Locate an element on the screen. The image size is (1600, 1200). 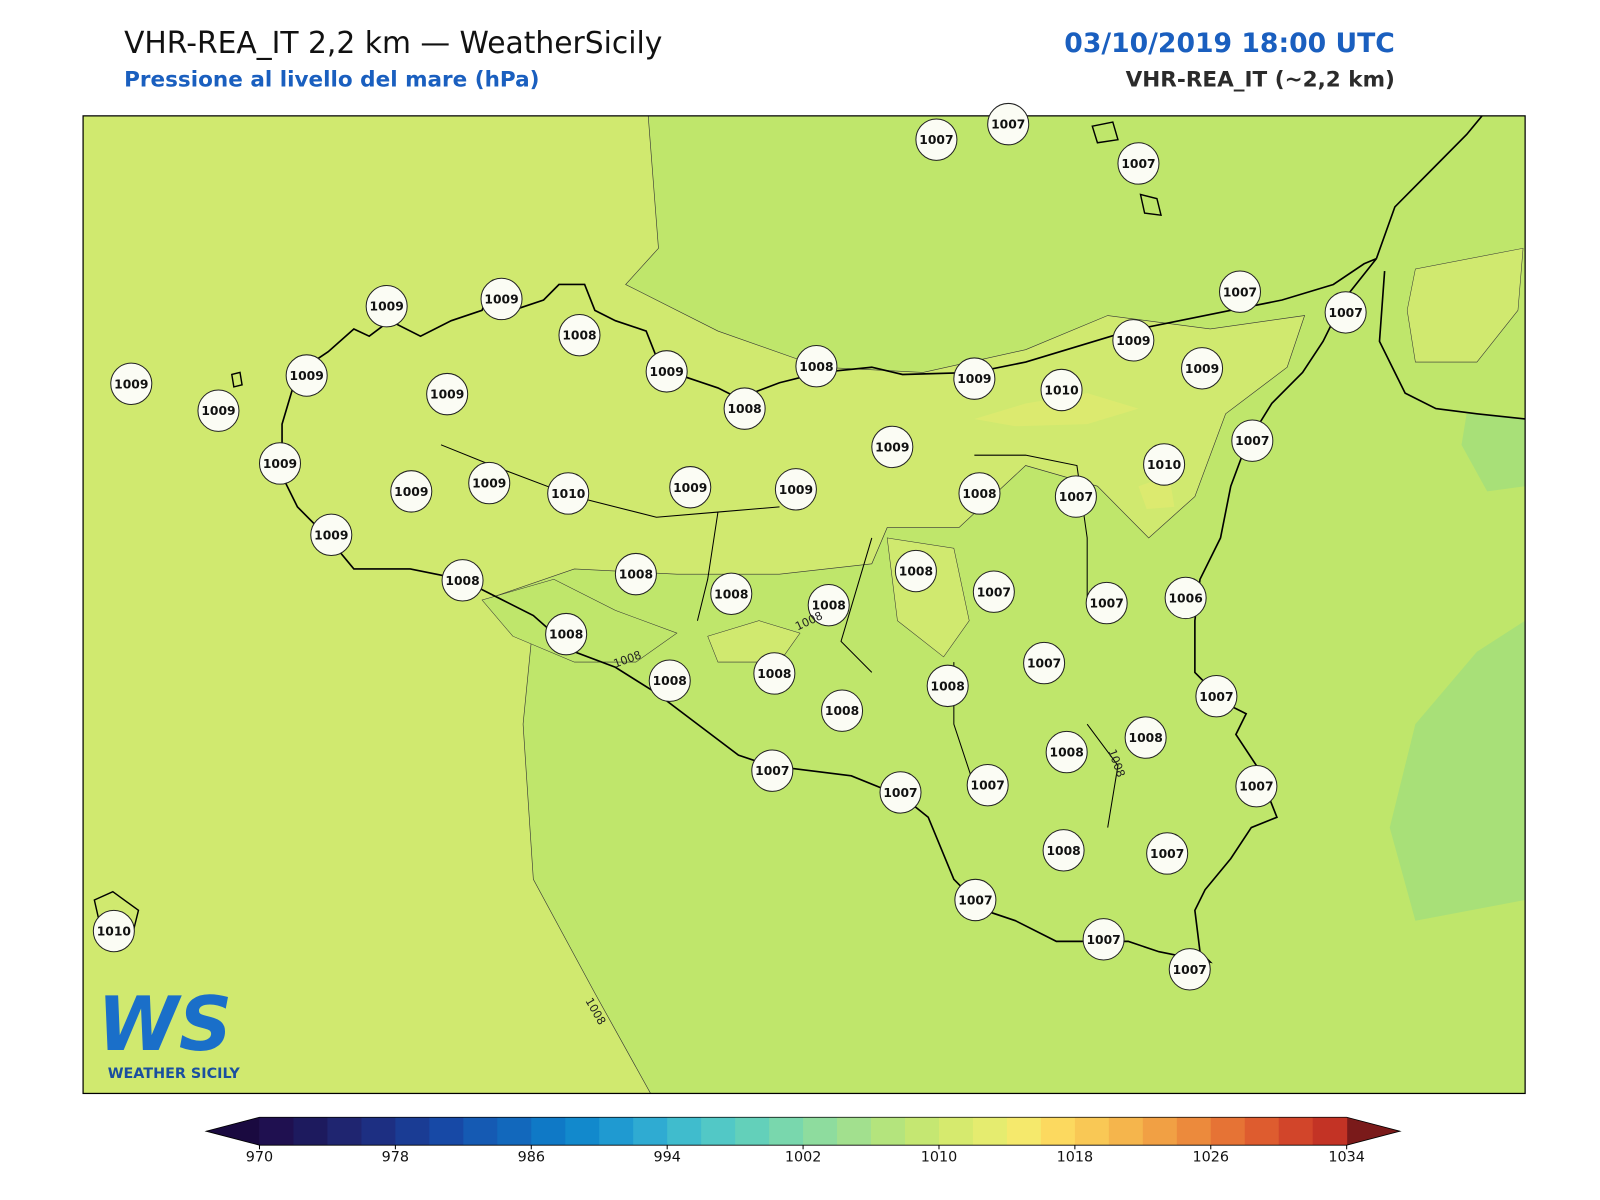
colorbar-tick-label: 970 is located at coordinates (259, 1158).